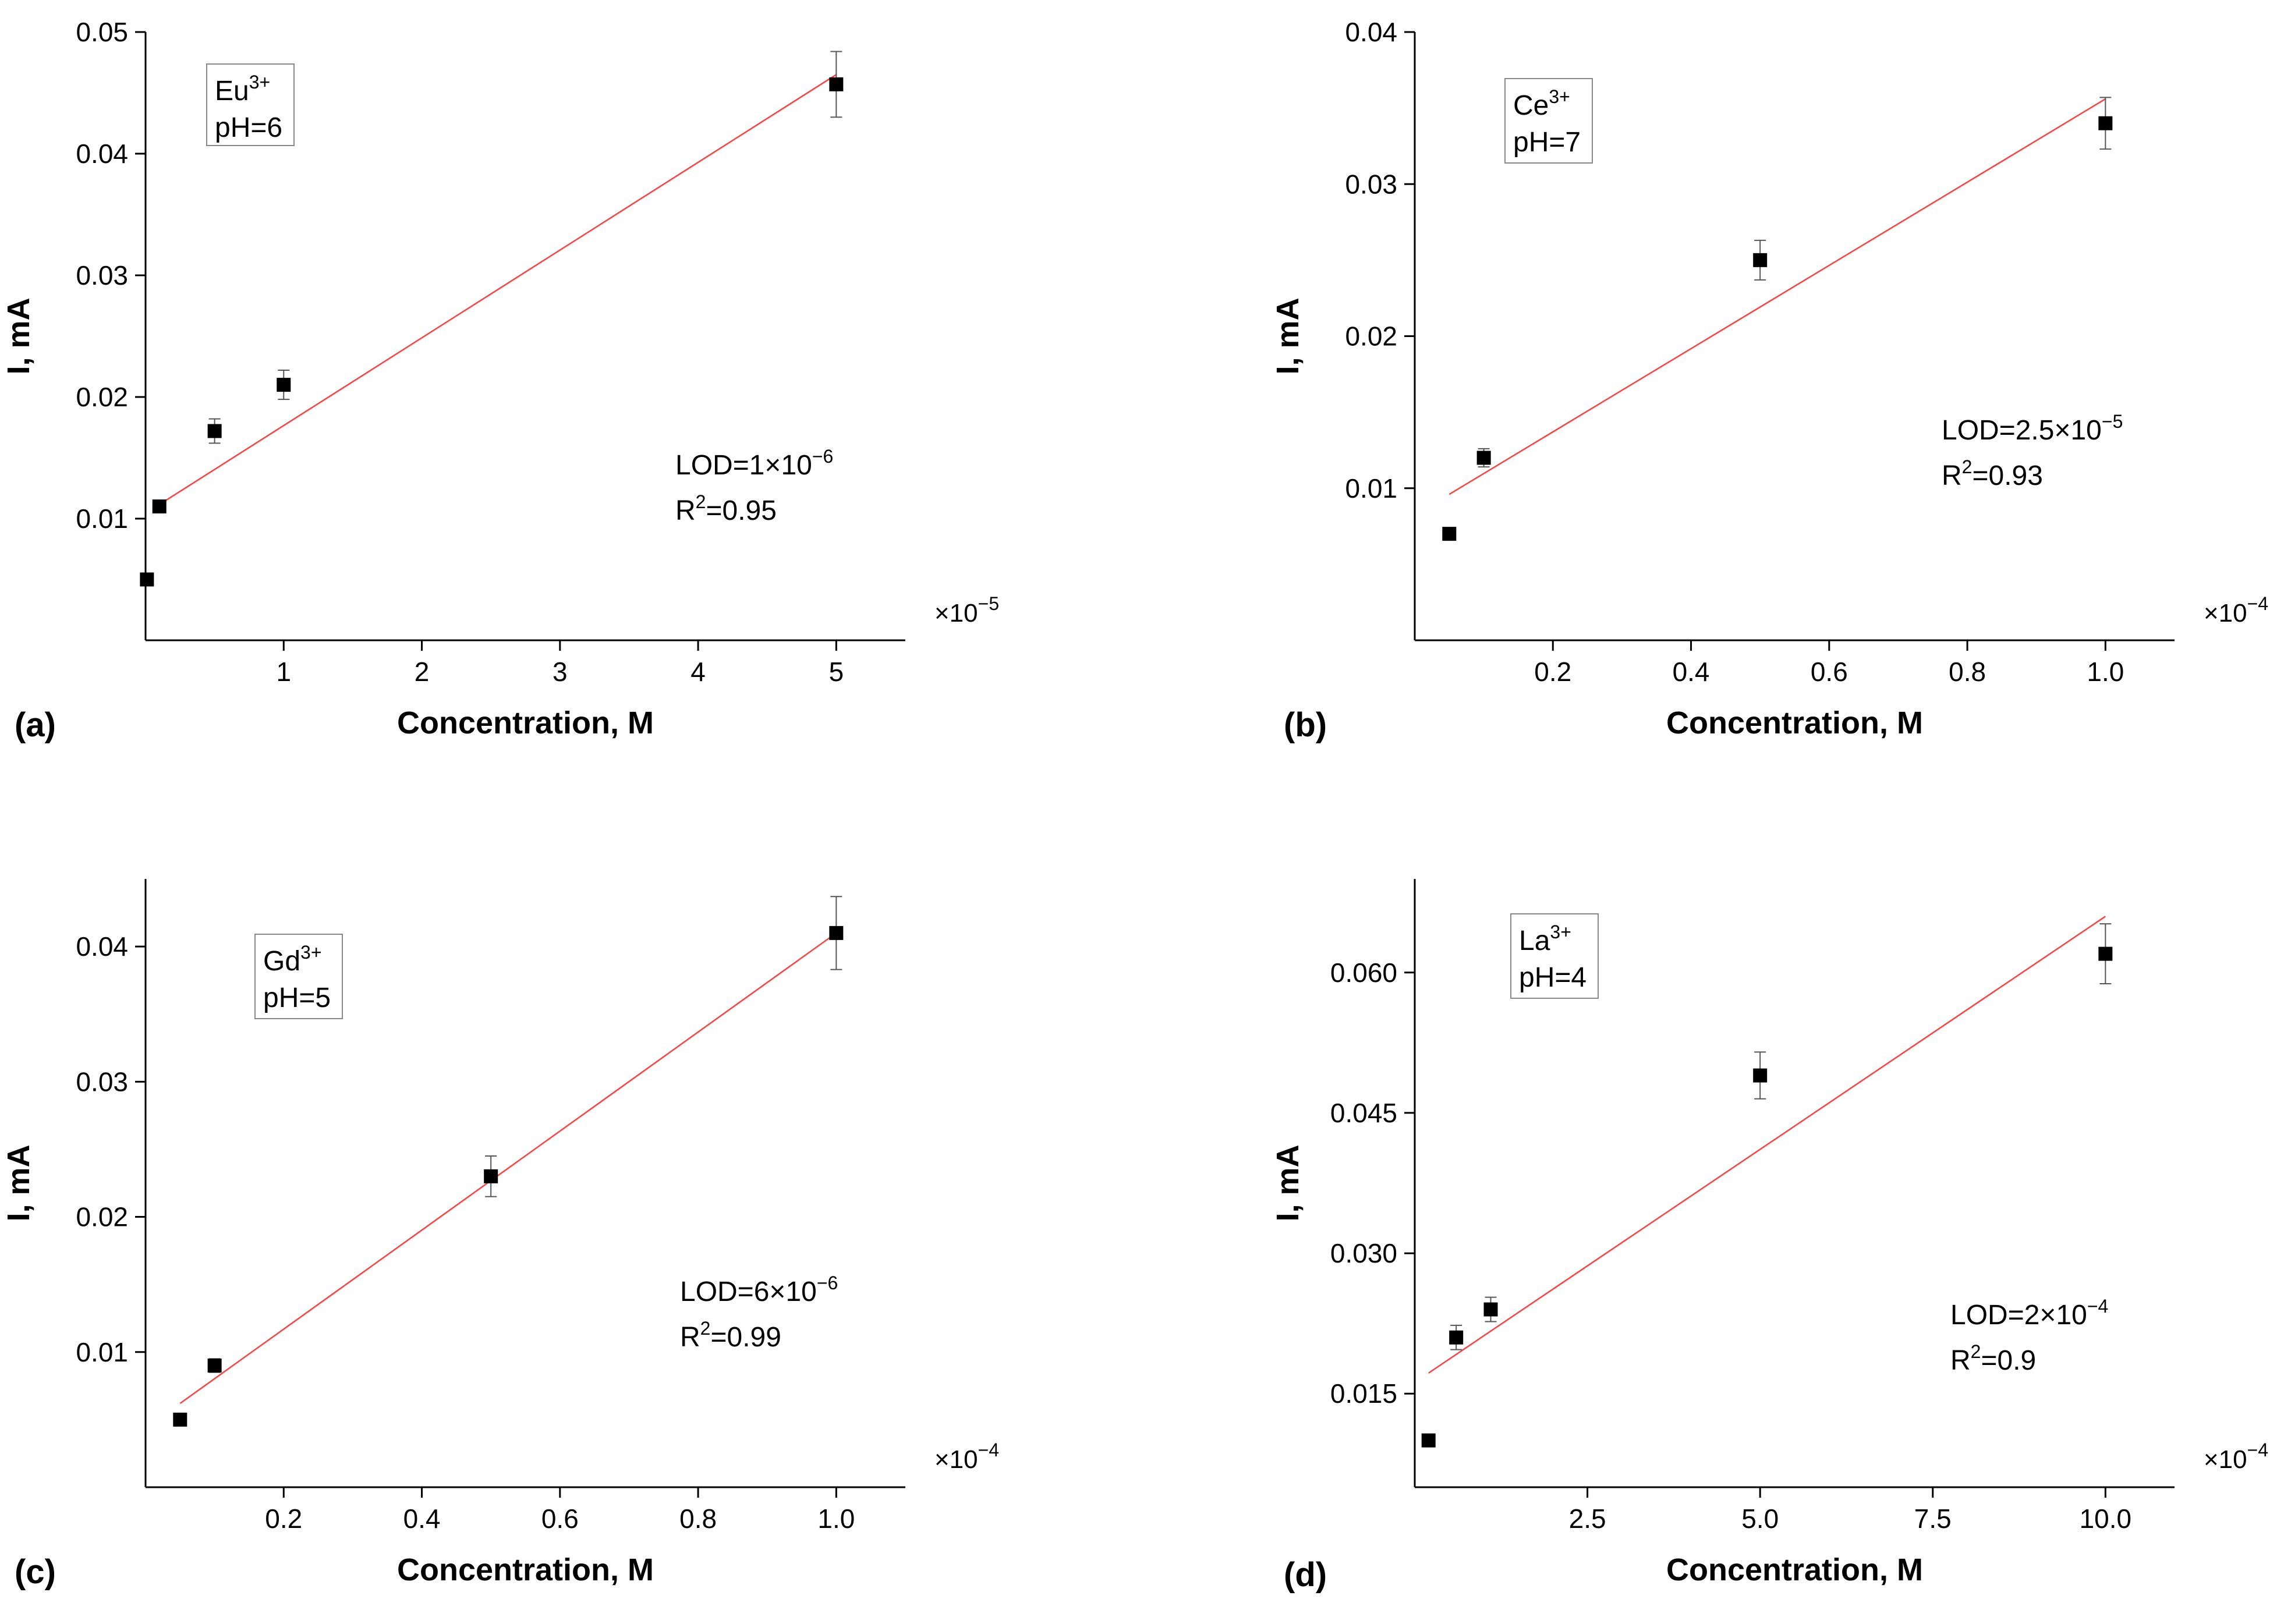 The height and width of the screenshot is (1624, 2270). I want to click on ph-label: pH=7, so click(1547, 142).